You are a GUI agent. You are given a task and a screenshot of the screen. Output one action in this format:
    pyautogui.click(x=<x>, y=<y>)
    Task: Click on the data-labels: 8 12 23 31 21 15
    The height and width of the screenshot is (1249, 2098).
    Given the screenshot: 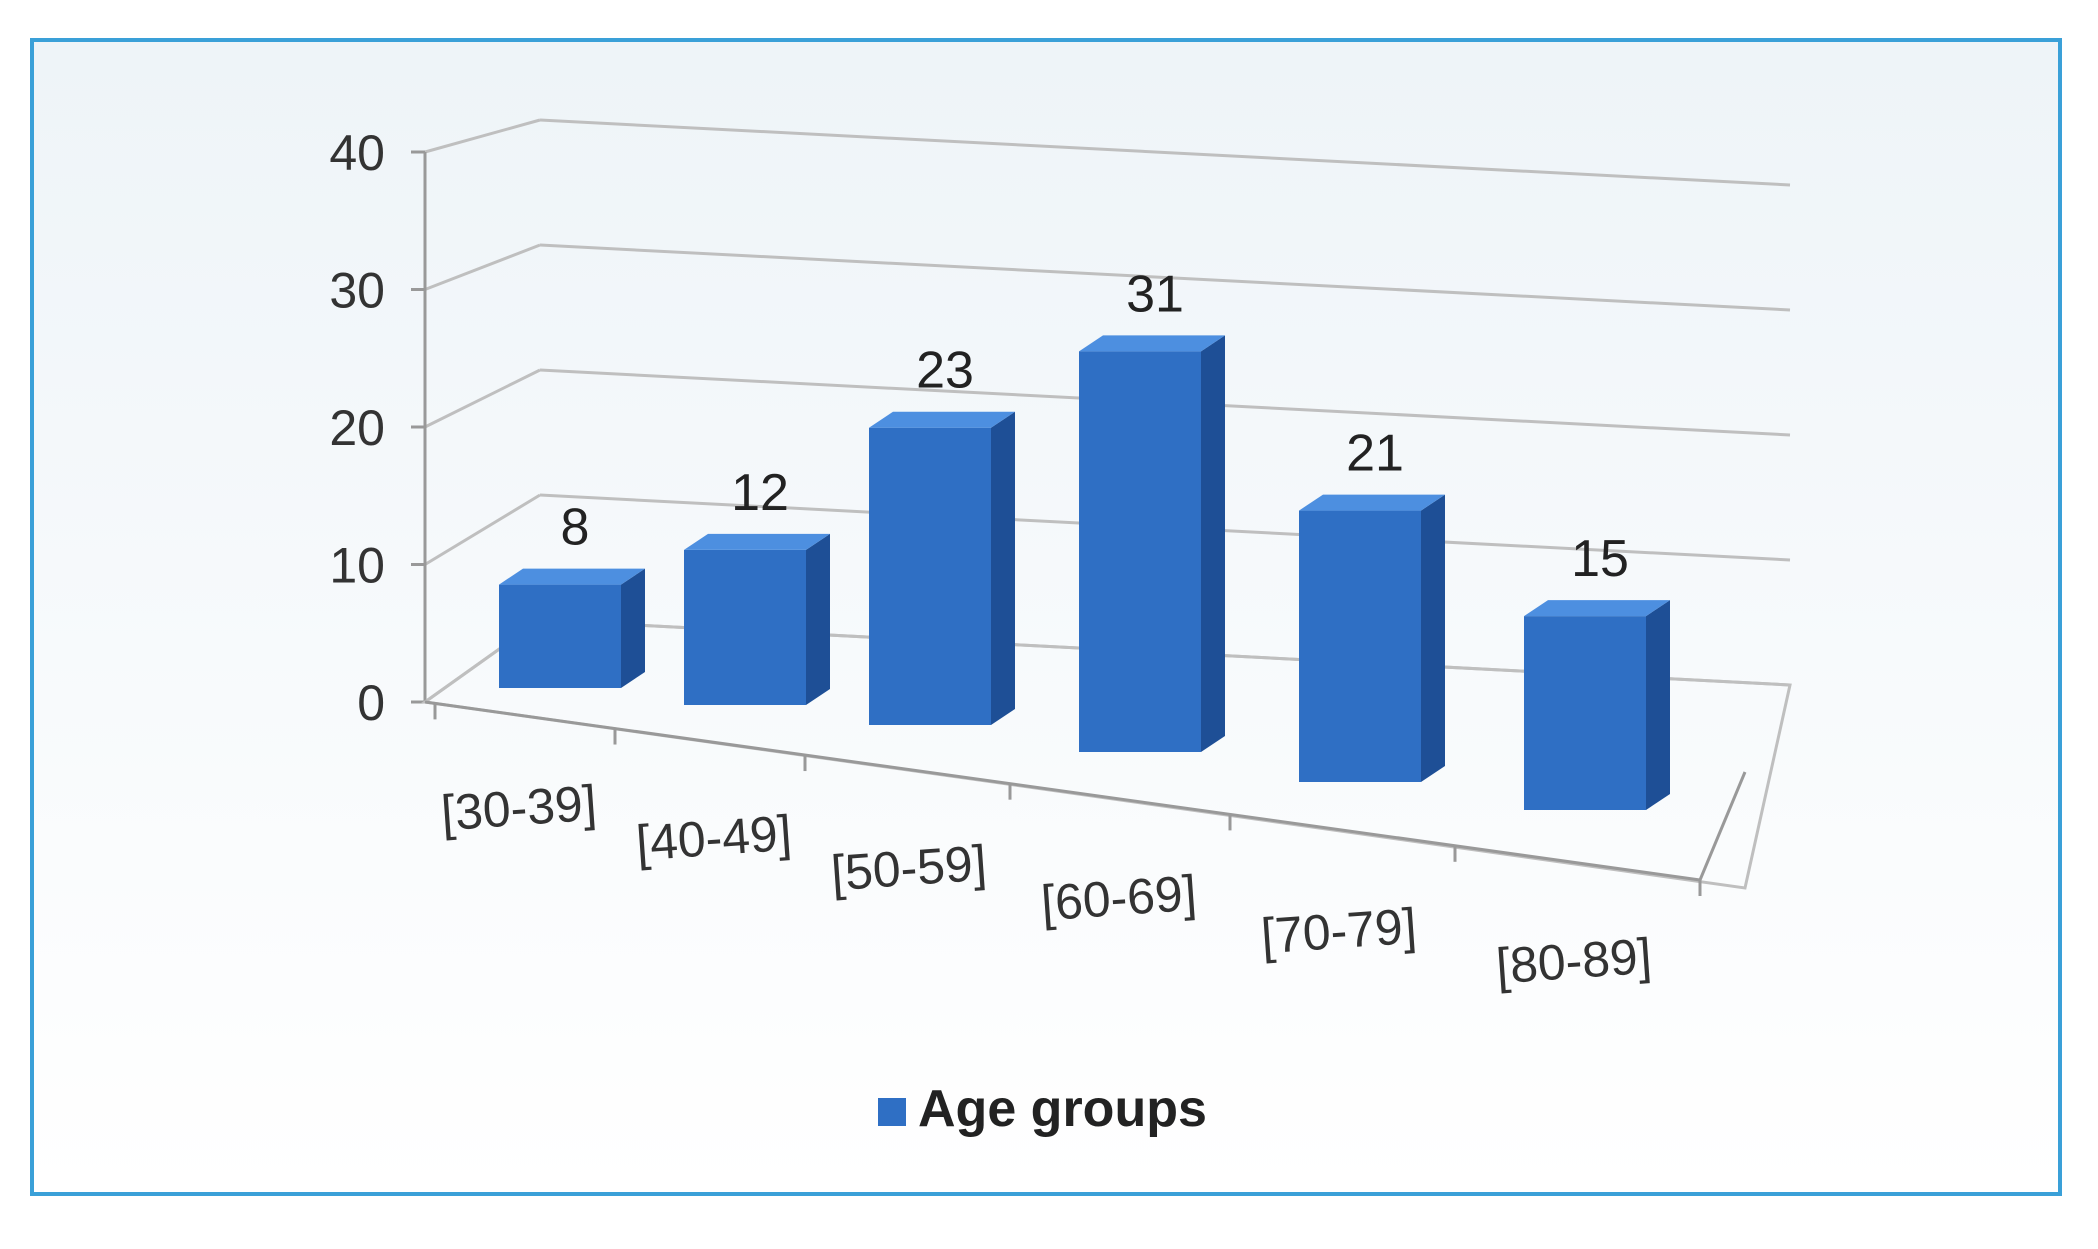 What is the action you would take?
    pyautogui.click(x=1095, y=426)
    